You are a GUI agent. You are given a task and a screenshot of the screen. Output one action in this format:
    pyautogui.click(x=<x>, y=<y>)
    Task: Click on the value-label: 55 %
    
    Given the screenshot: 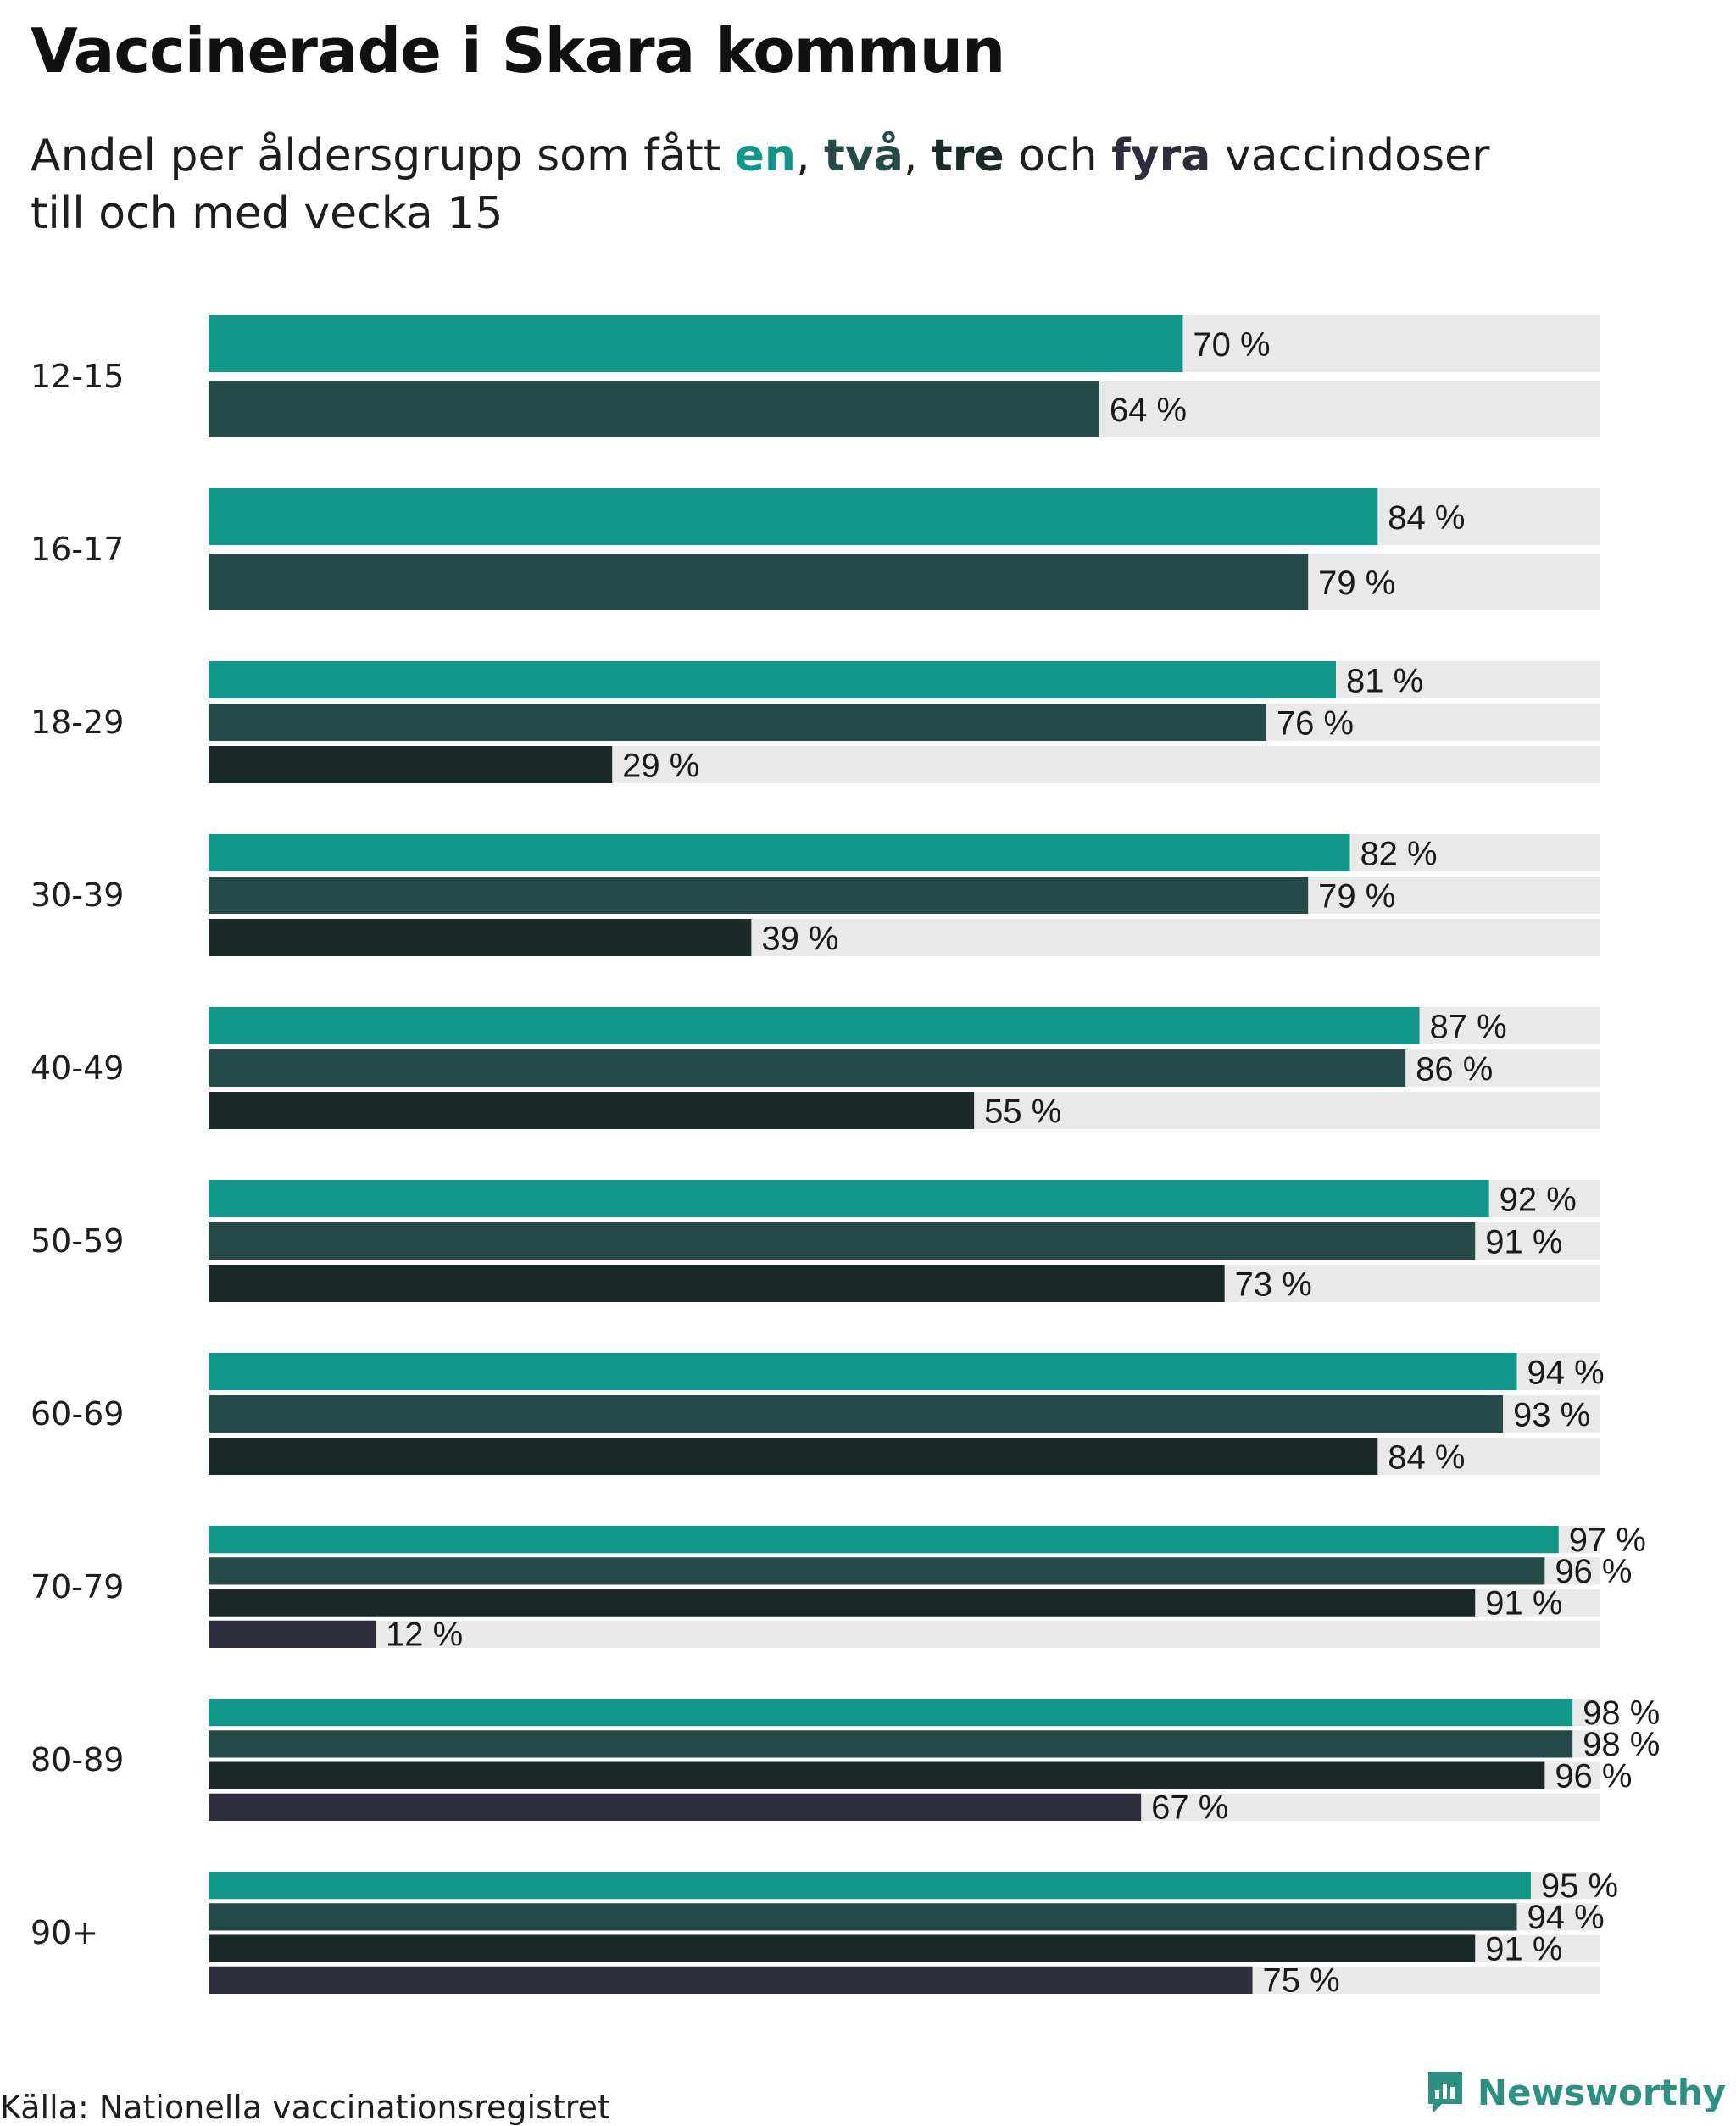 What is the action you would take?
    pyautogui.click(x=1022, y=1111)
    